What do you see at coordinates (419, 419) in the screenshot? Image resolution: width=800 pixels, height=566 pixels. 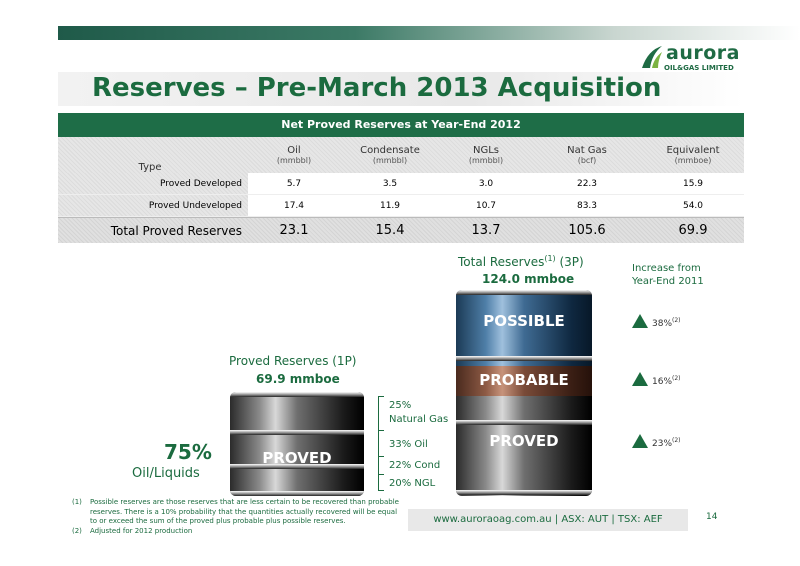 I see `breakdown-gas-label: Natural Gas` at bounding box center [419, 419].